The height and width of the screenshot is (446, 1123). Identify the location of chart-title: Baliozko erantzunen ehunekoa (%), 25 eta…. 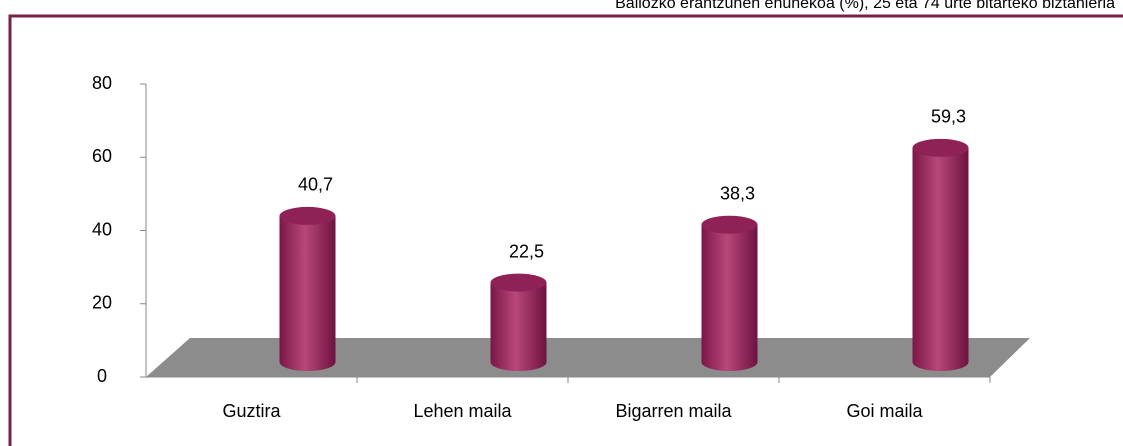
(865, 6).